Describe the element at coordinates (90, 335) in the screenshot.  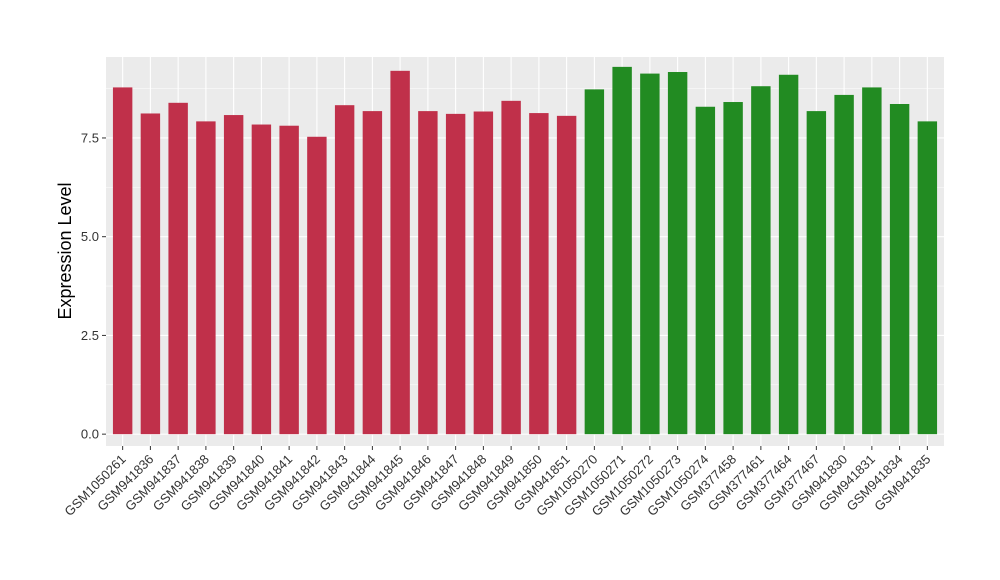
I see `y-tick-label: 2.5` at that location.